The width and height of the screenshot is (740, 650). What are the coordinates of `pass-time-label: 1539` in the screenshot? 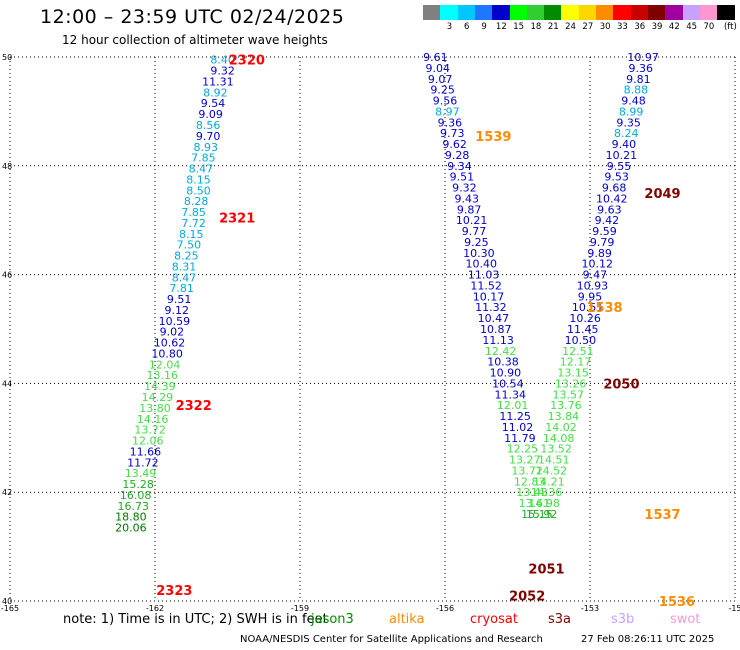 It's located at (493, 137).